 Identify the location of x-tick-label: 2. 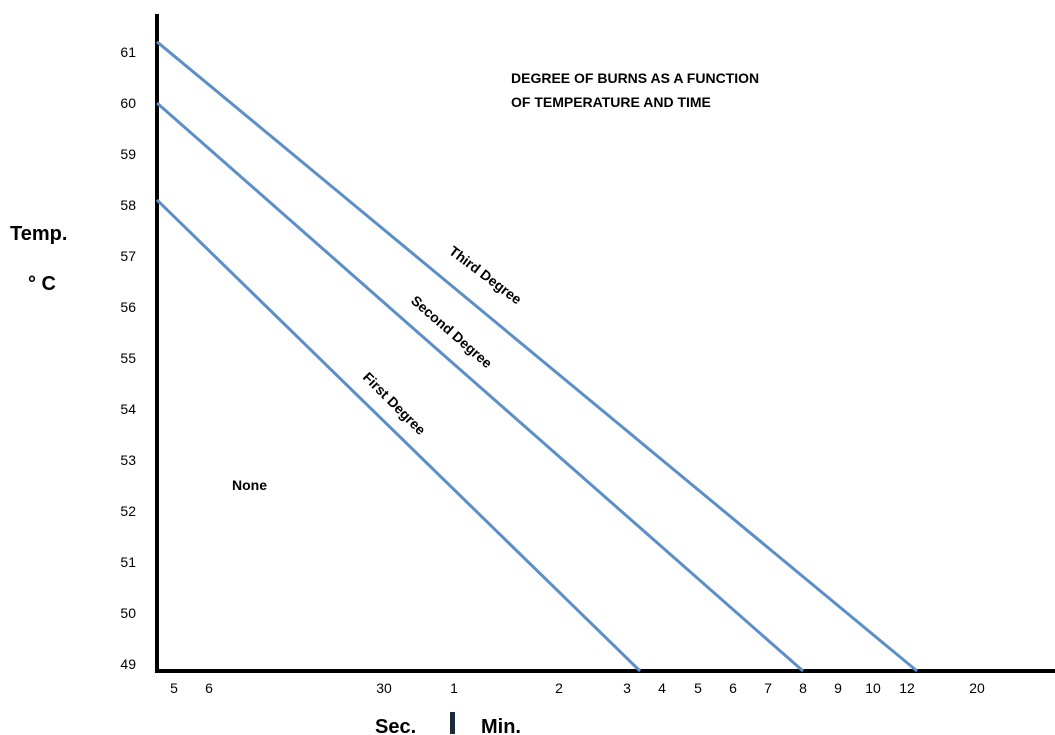
(559, 688).